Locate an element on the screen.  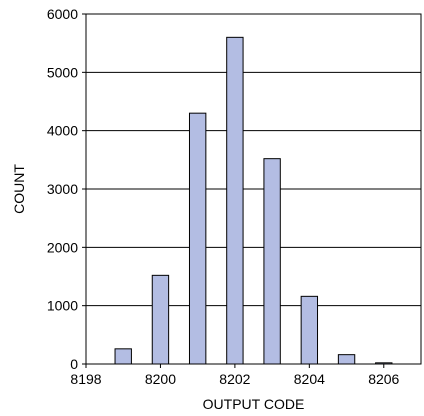
y-tick-label-0: 0 is located at coordinates (74, 364).